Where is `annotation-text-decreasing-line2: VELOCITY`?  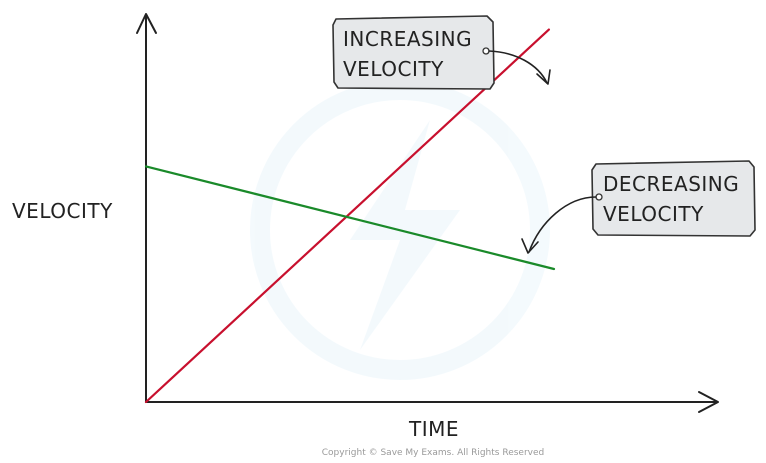 annotation-text-decreasing-line2: VELOCITY is located at coordinates (653, 214).